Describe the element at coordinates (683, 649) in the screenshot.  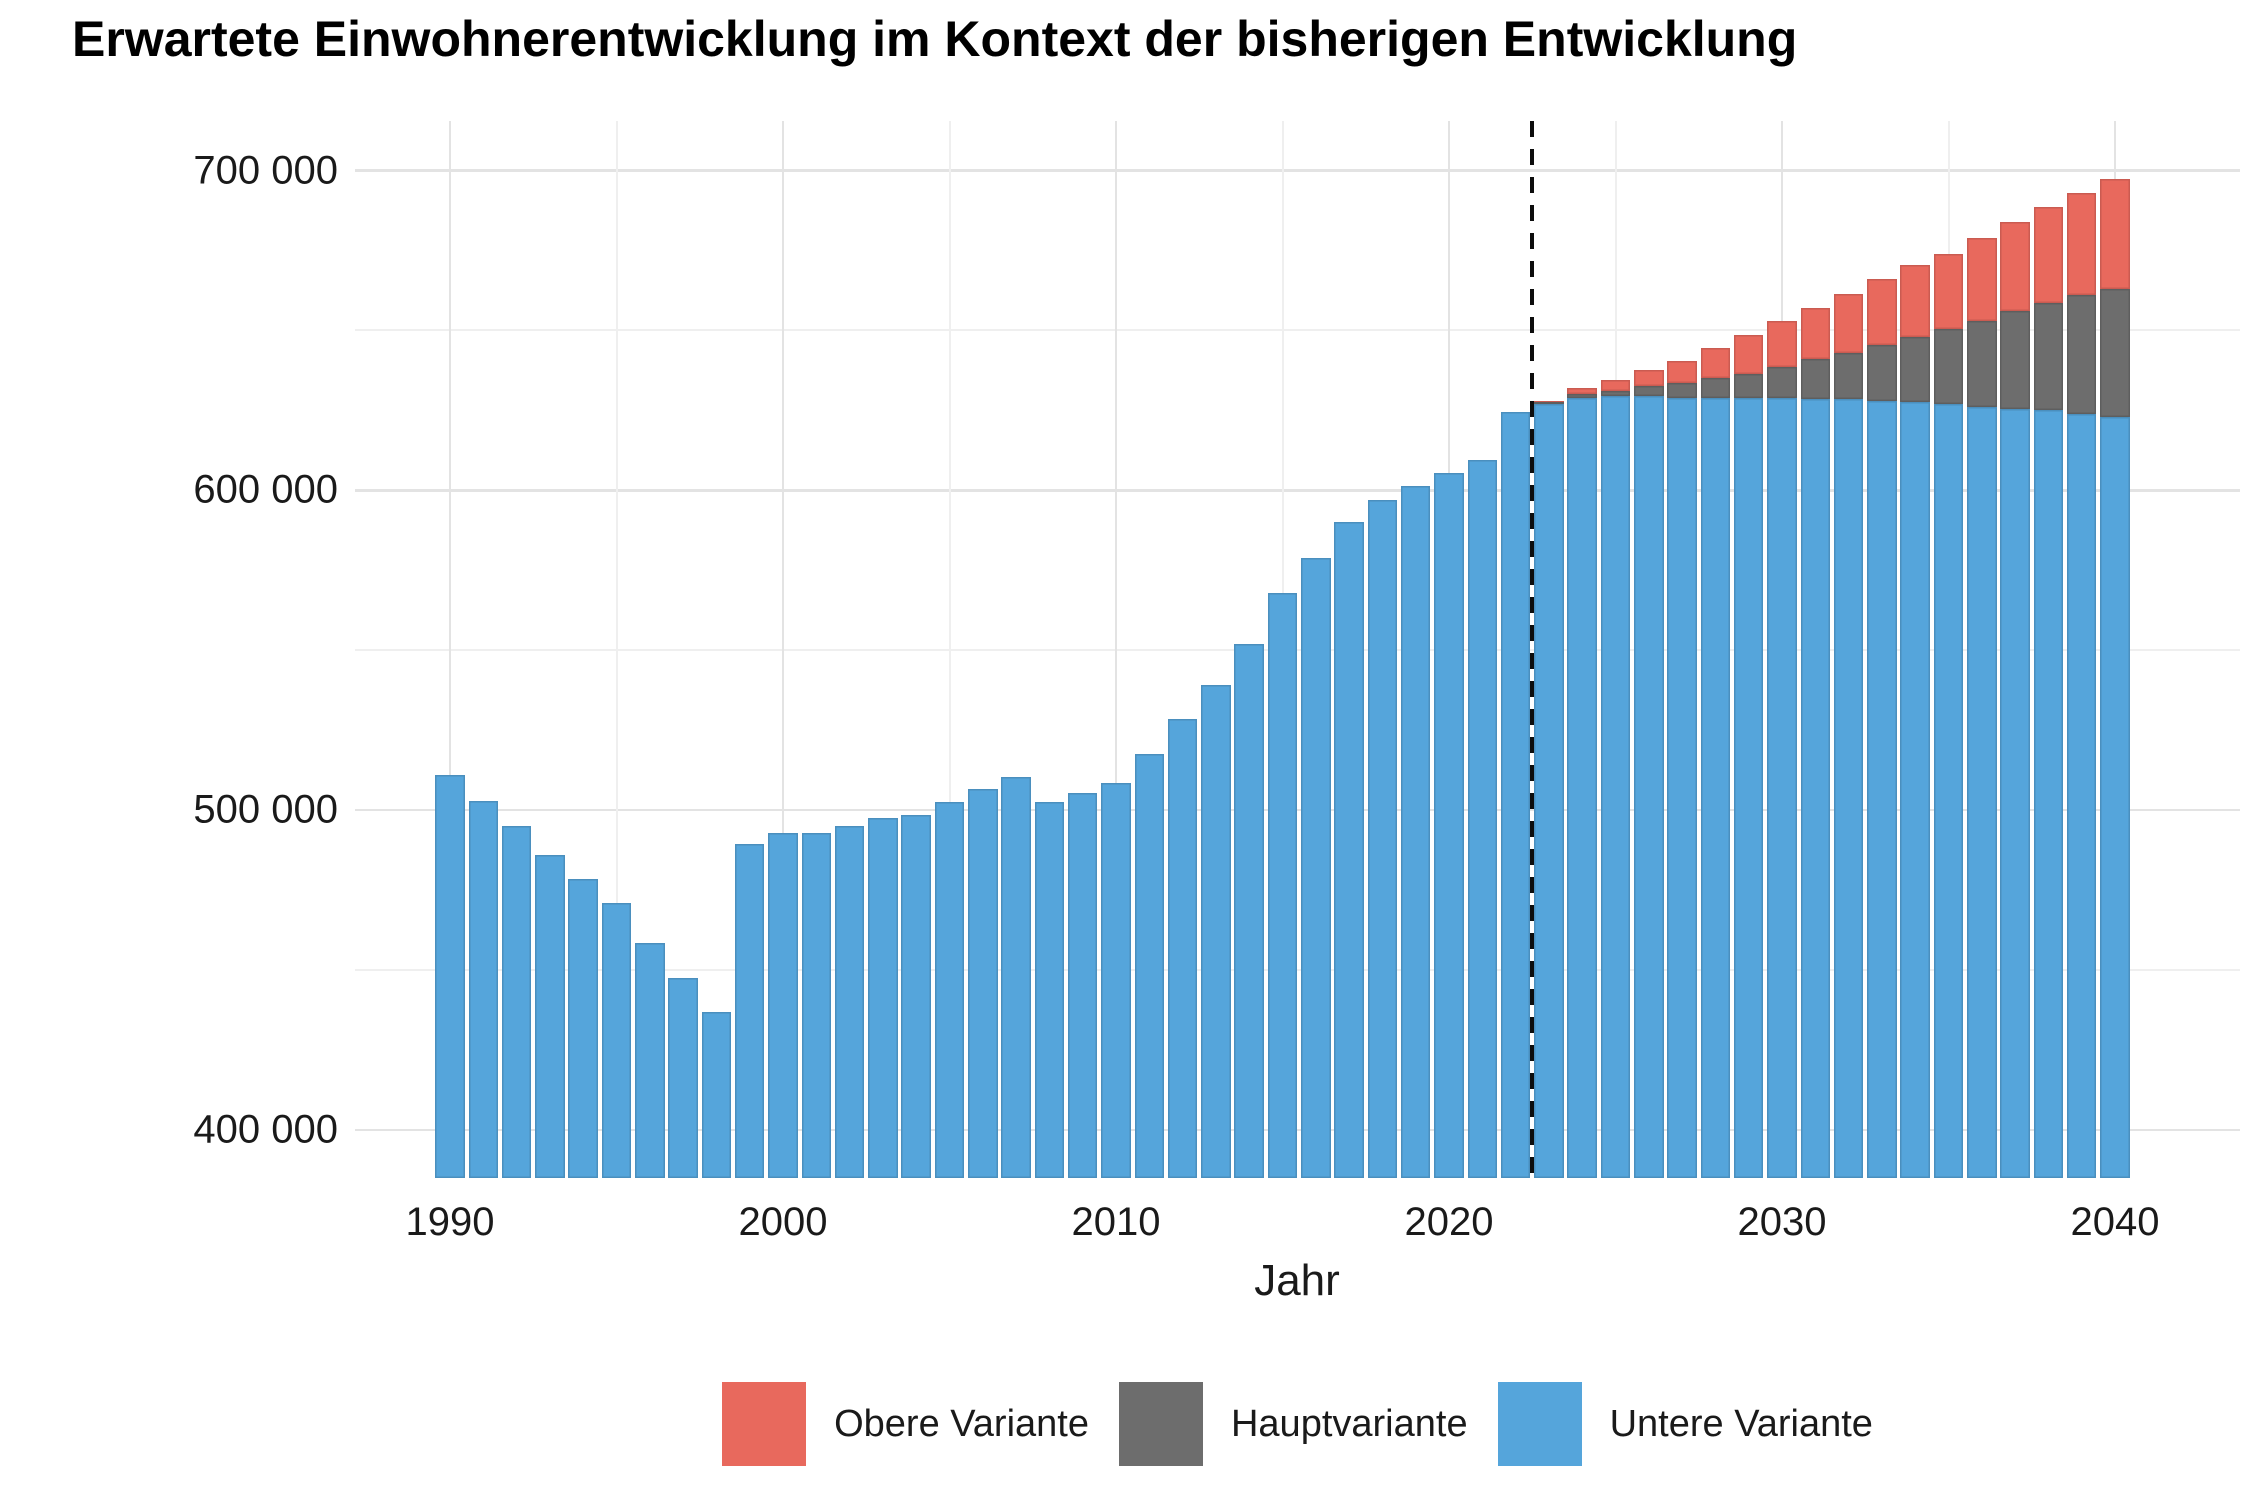
I see `bar-1997` at that location.